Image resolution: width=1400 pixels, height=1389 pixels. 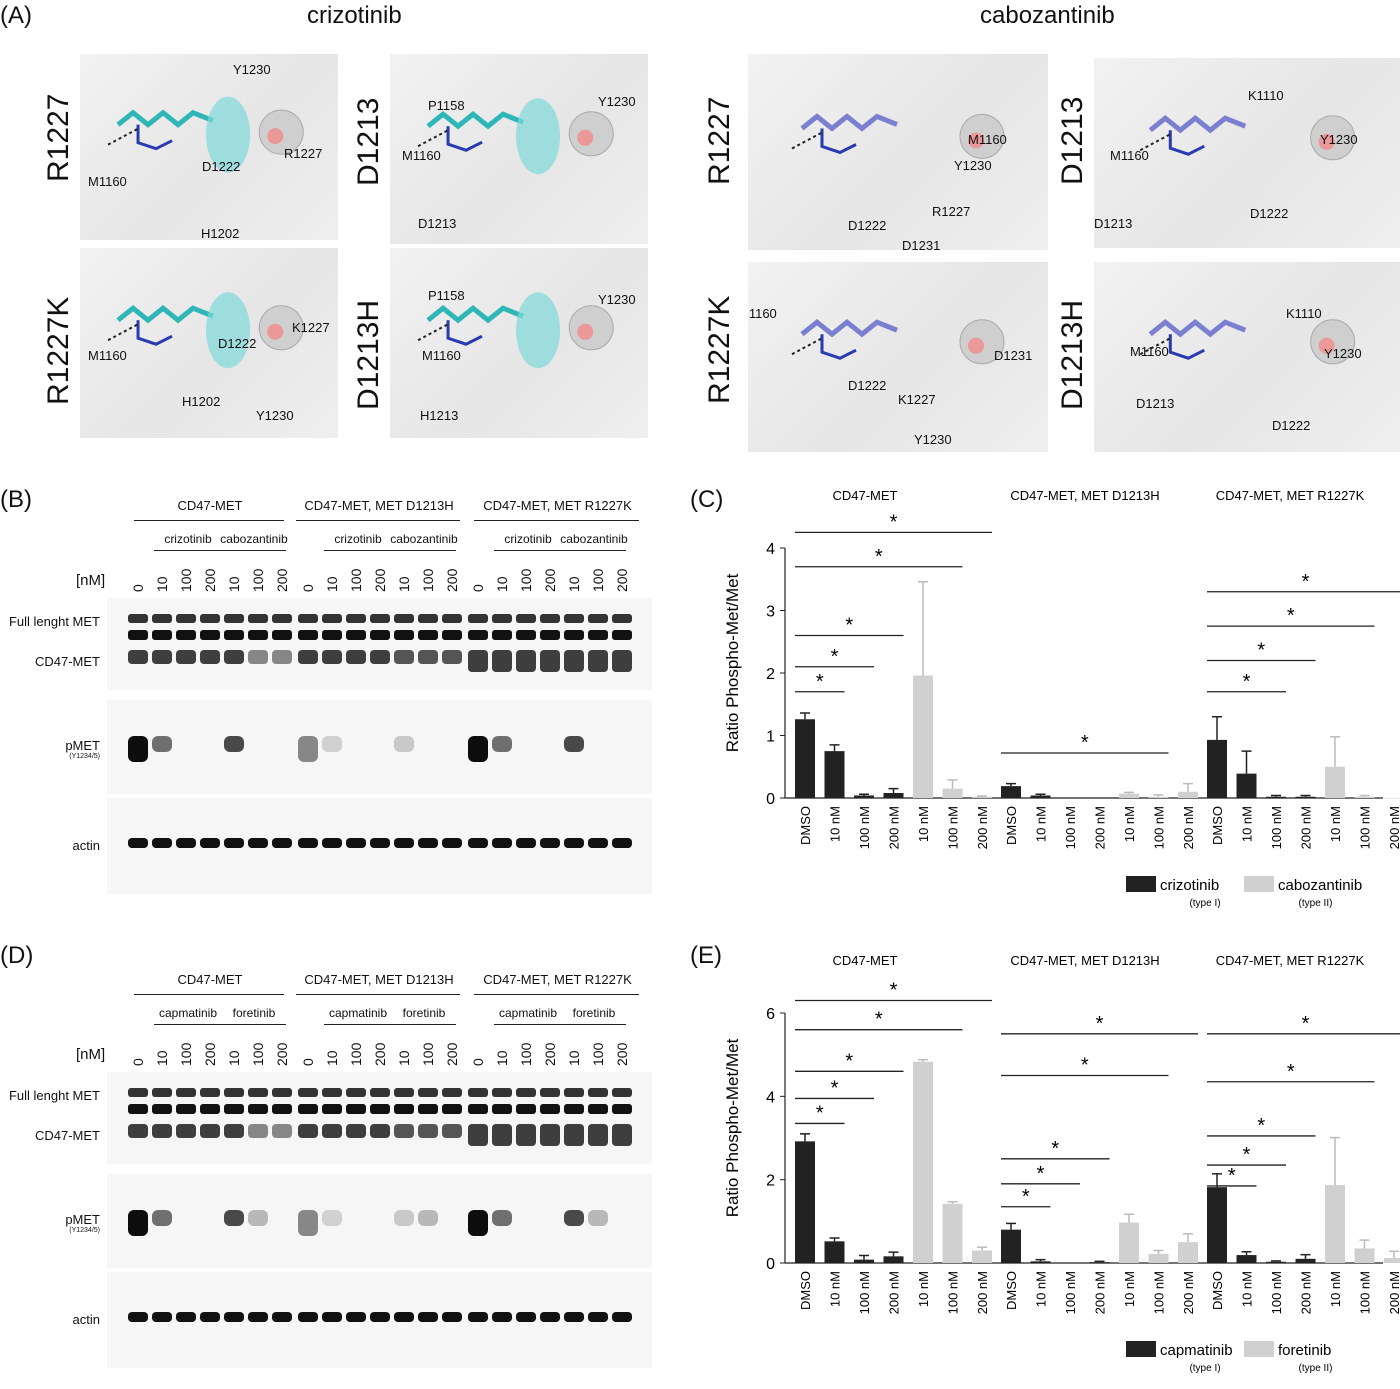 What do you see at coordinates (1084, 495) in the screenshot?
I see `chart-group-header: CD47-MET, MET D1213H` at bounding box center [1084, 495].